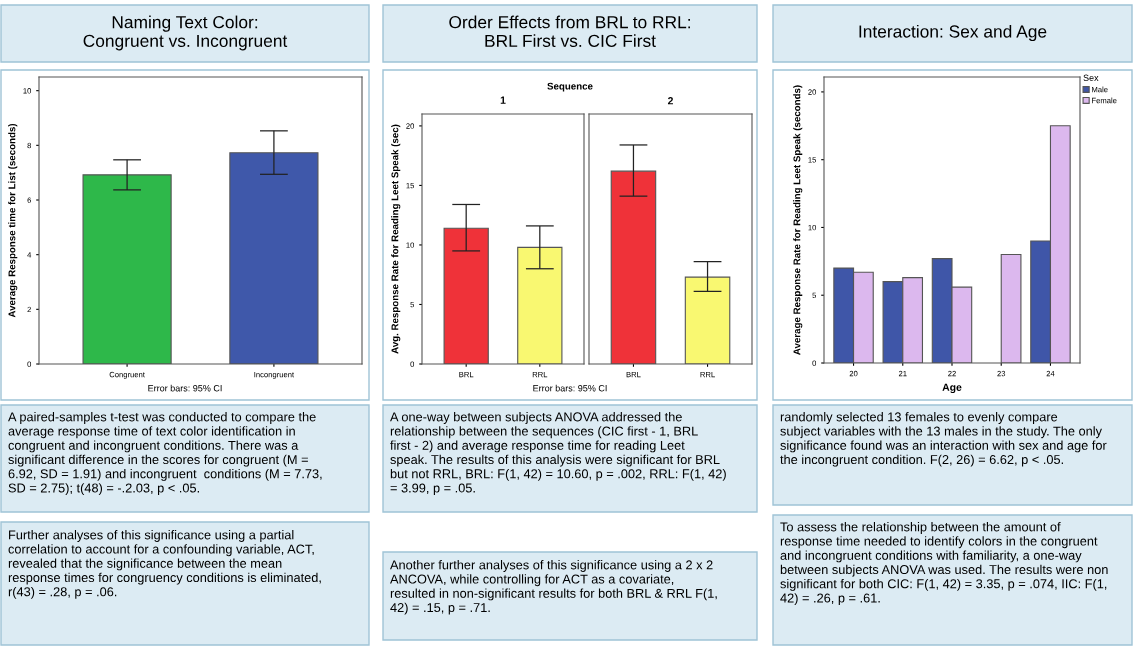 The width and height of the screenshot is (1133, 647). Describe the element at coordinates (953, 33) in the screenshot. I see `chart-title: Interaction: Sex and Age` at that location.